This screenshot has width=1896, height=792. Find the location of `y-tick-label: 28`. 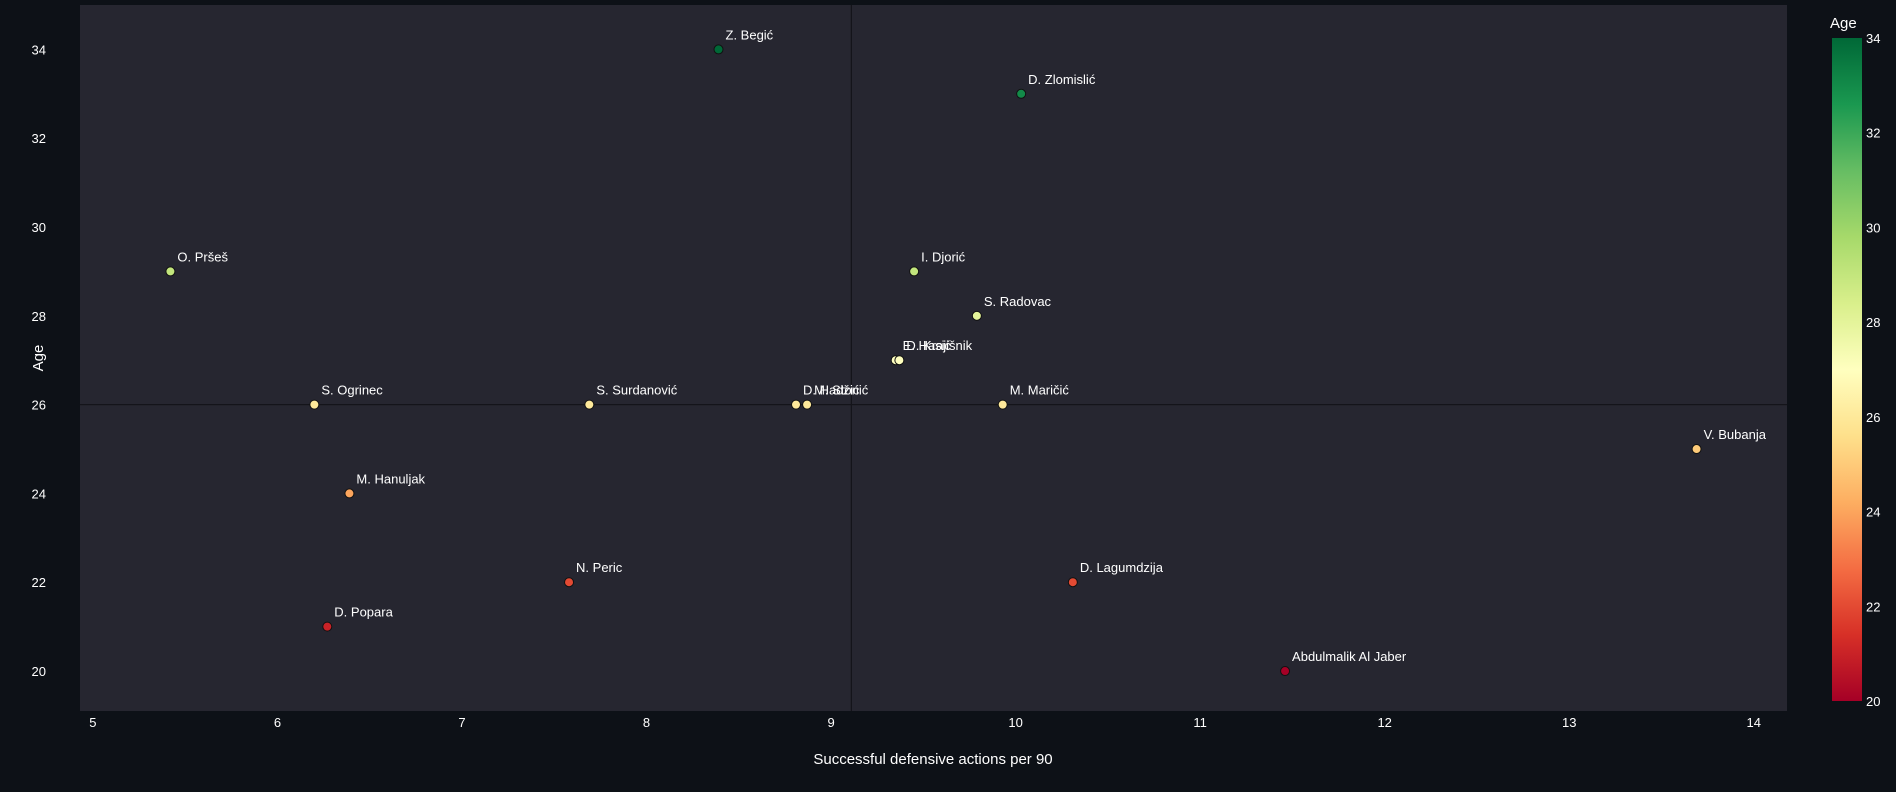

y-tick-label: 28 is located at coordinates (39, 316).